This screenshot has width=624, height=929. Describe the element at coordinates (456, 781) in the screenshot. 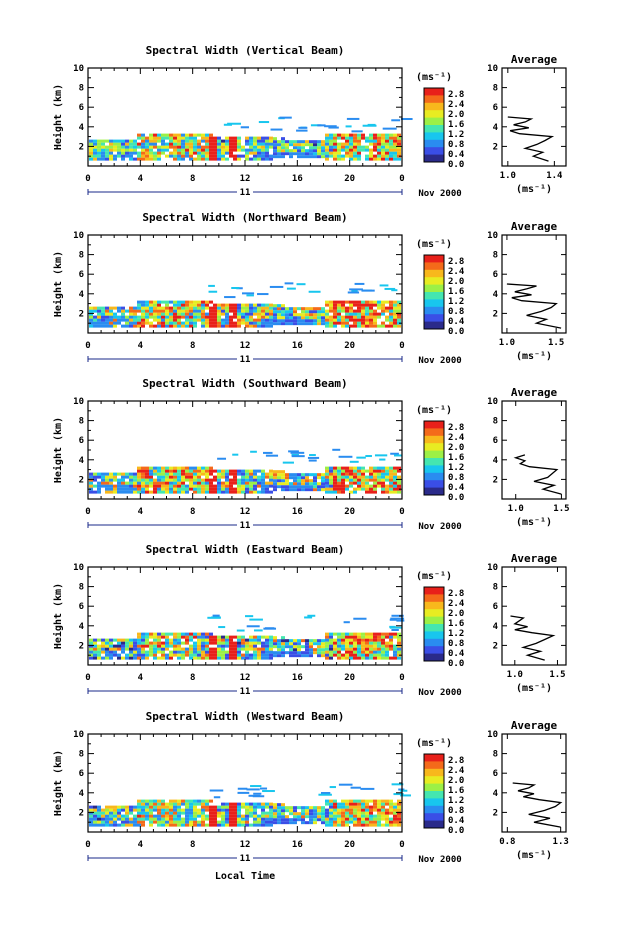

I see `colorbar-tick-label: 2.0` at that location.